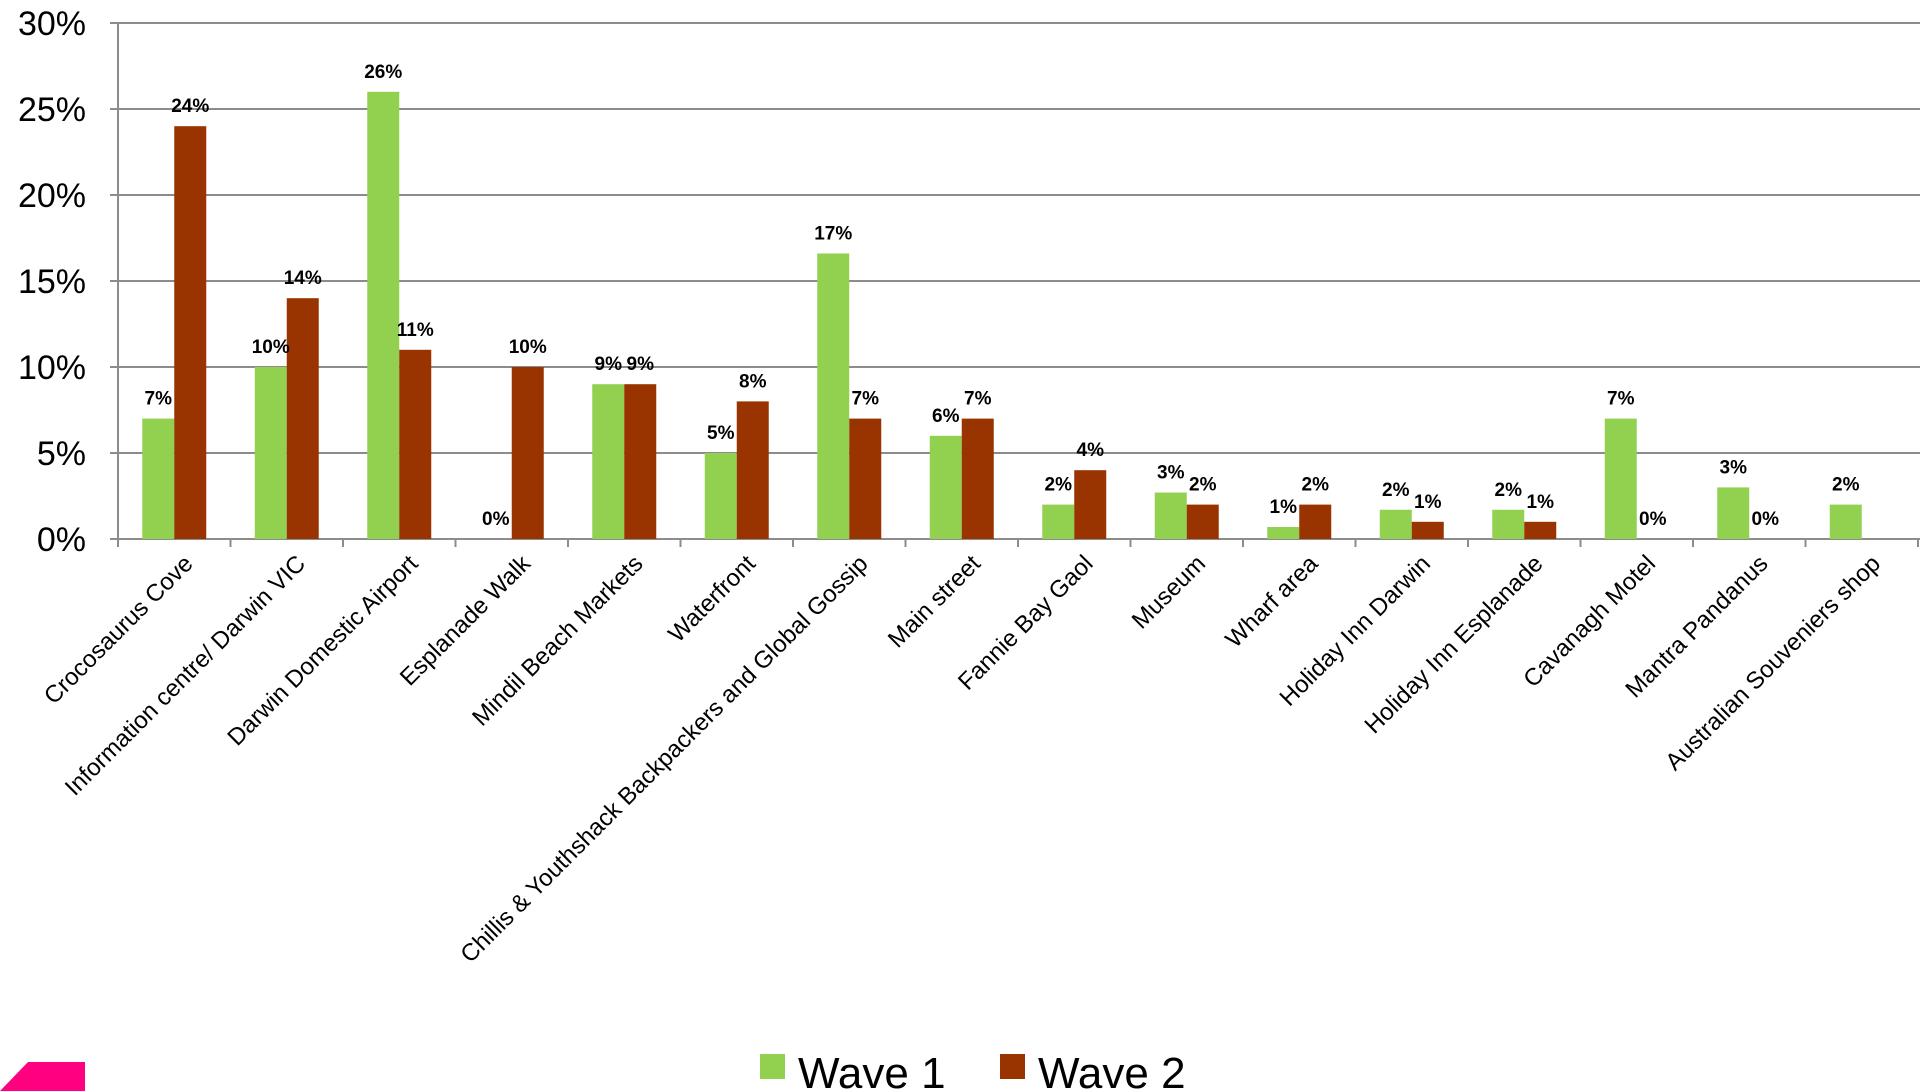 This screenshot has width=1926, height=1091. Describe the element at coordinates (1271, 601) in the screenshot. I see `category-label: Wharf area` at that location.